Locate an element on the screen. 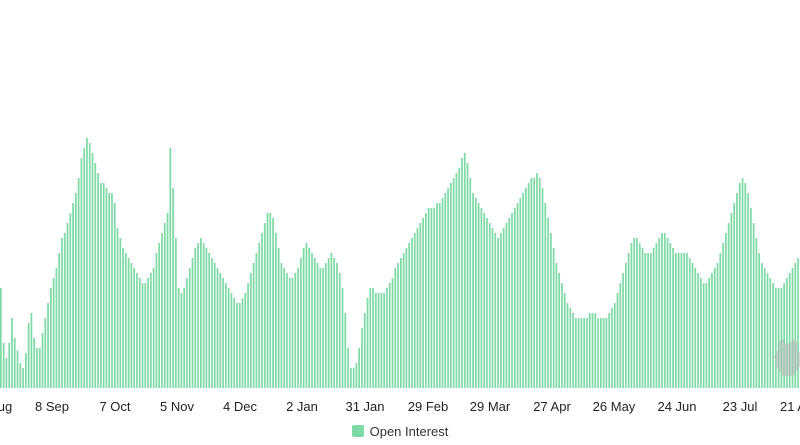 Image resolution: width=800 pixels, height=445 pixels. legend-label: Open Interest is located at coordinates (409, 431).